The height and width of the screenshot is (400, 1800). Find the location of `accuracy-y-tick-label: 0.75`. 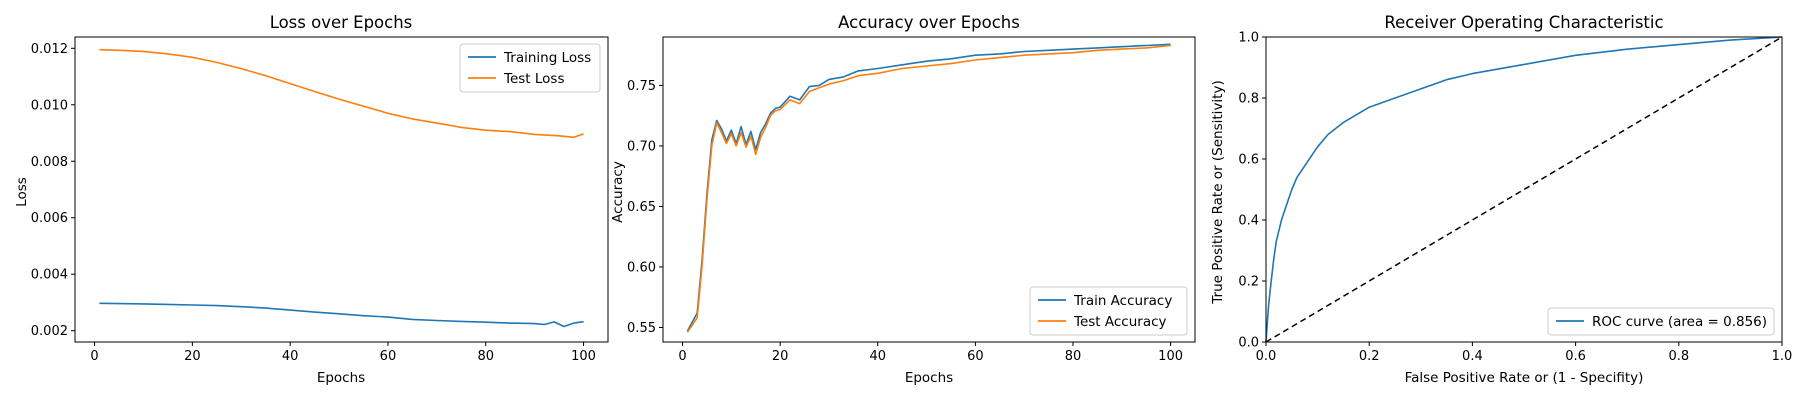

accuracy-y-tick-label: 0.75 is located at coordinates (641, 86).